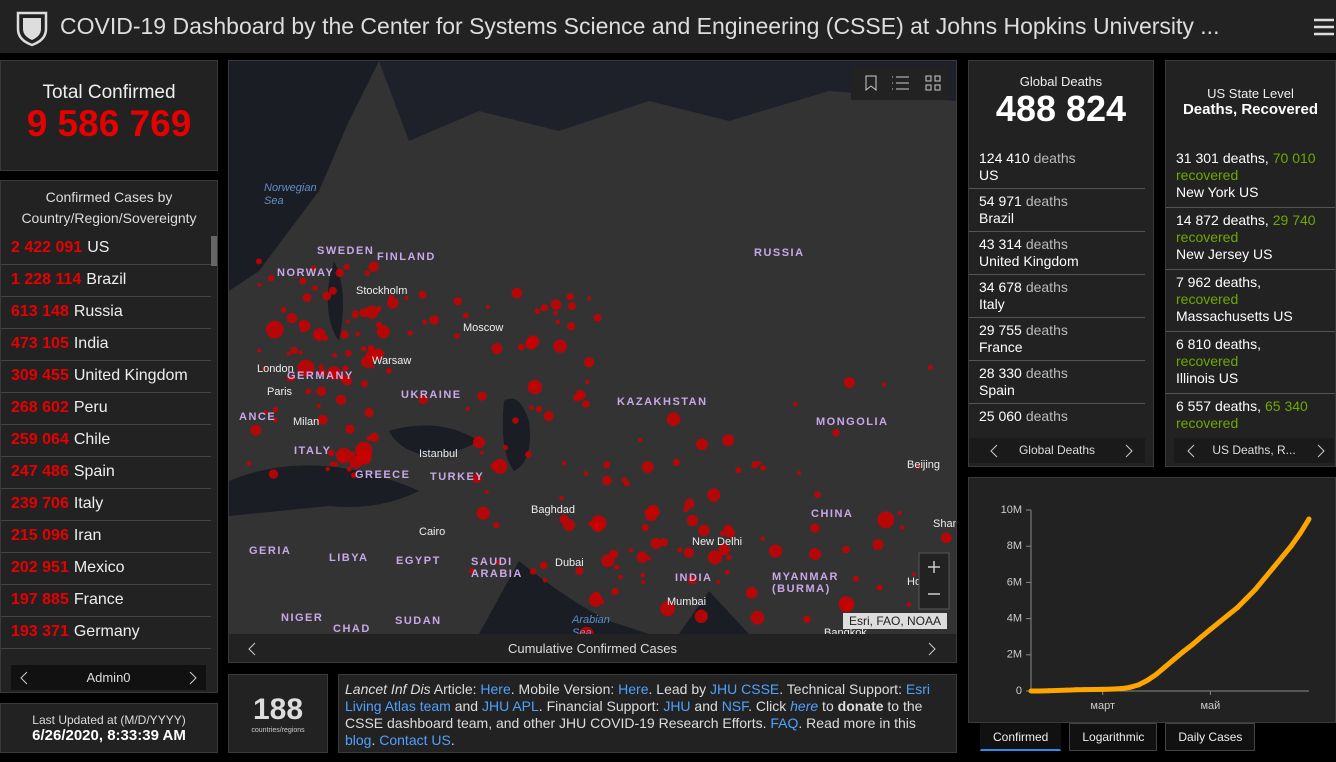  What do you see at coordinates (106, 377) in the screenshot?
I see `country-row: 309 455 United Kingdom` at bounding box center [106, 377].